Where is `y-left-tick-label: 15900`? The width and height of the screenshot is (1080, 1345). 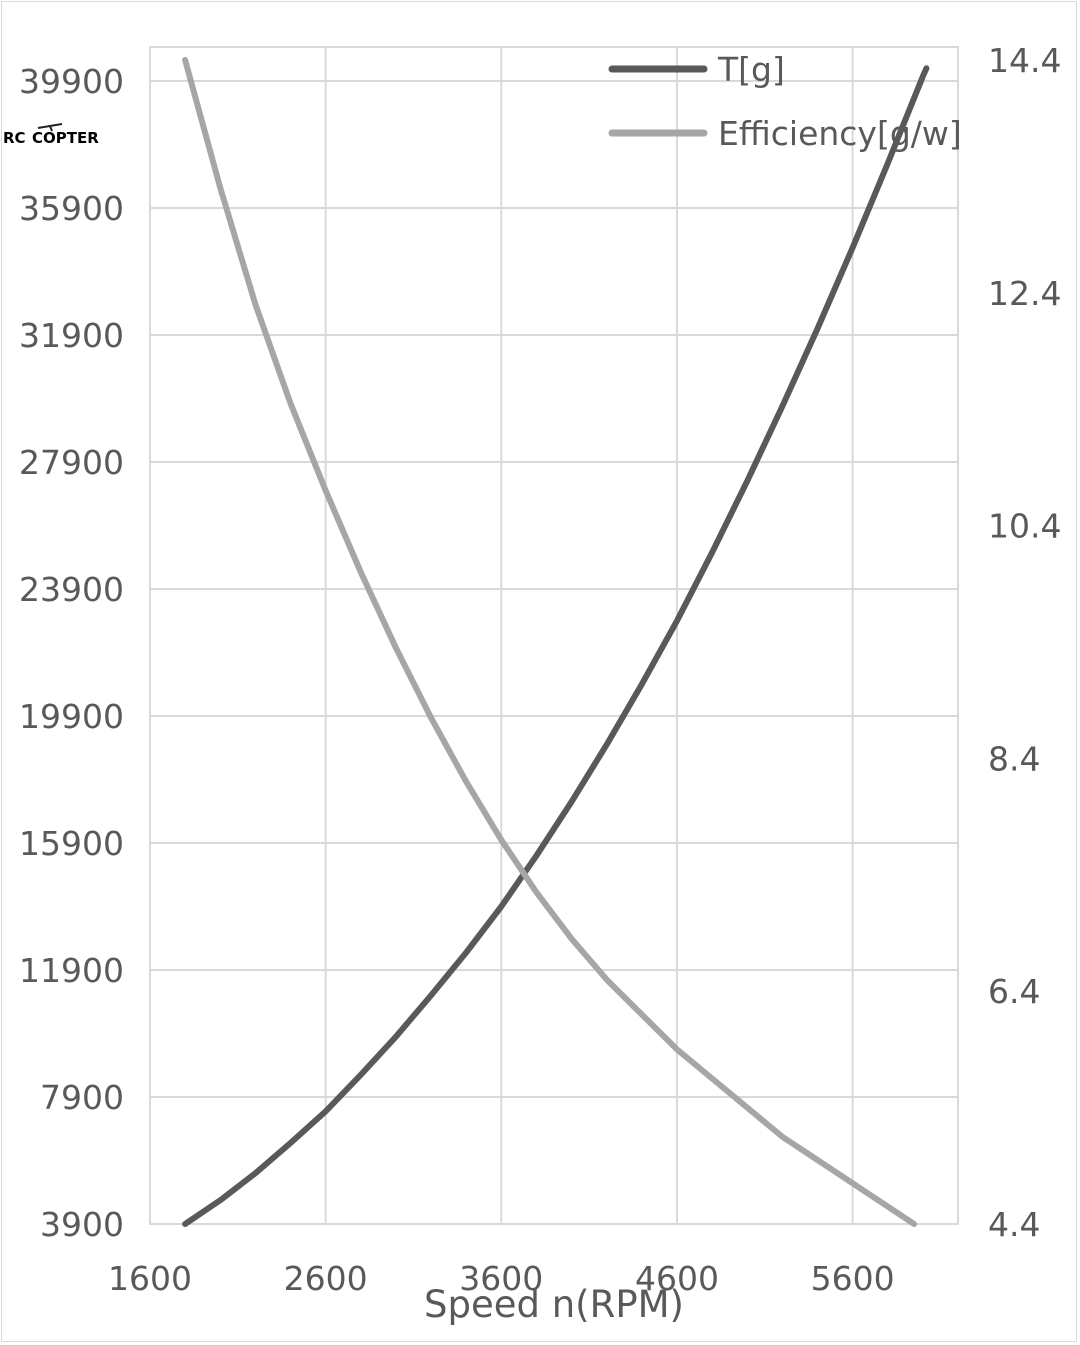 y-left-tick-label: 15900 is located at coordinates (71, 843).